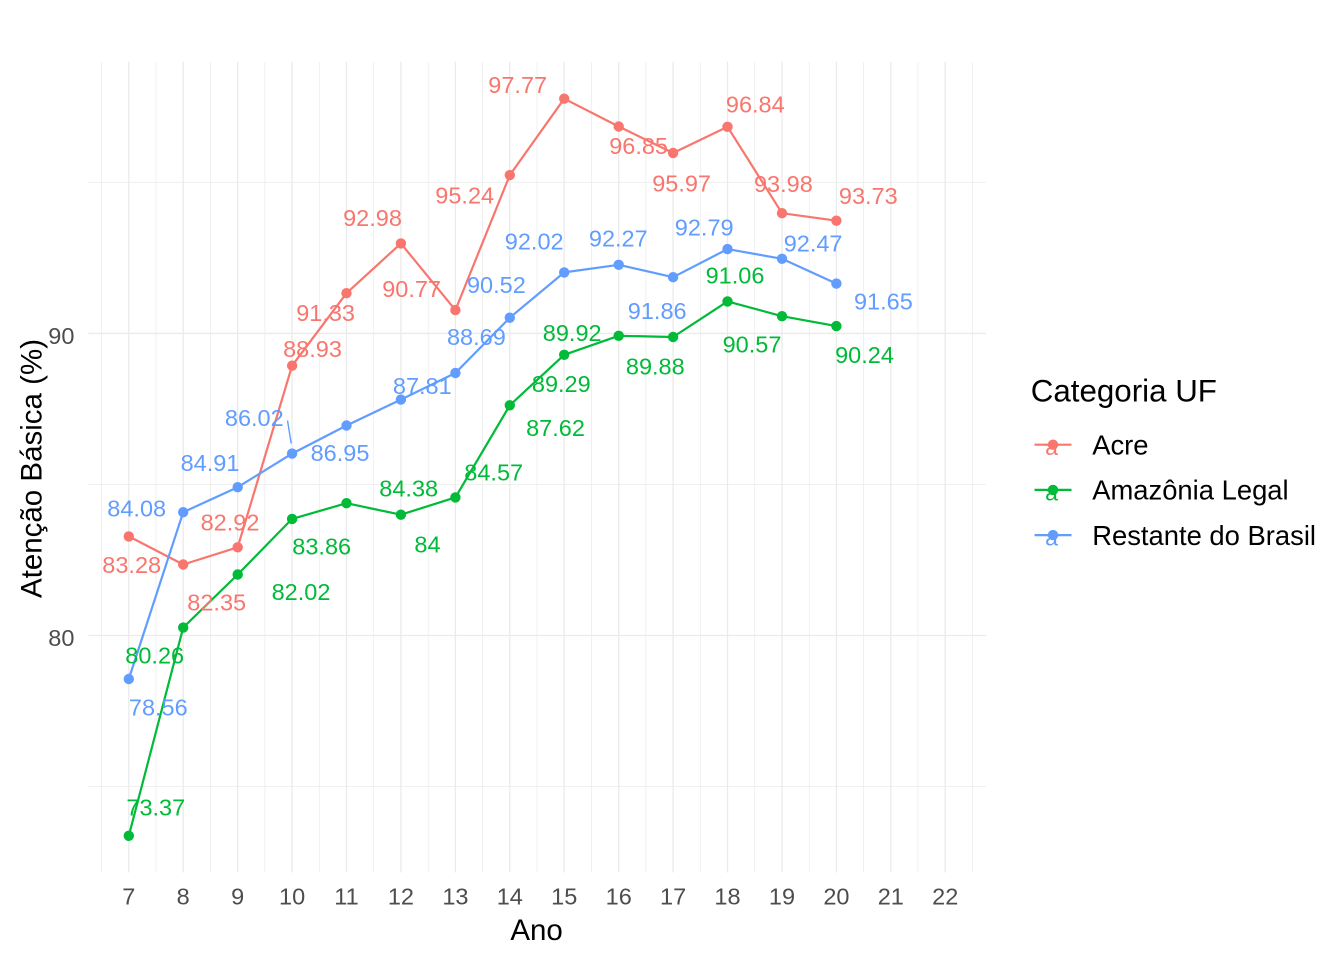 The height and width of the screenshot is (960, 1344). Describe the element at coordinates (783, 184) in the screenshot. I see `svg-text: 93.98` at that location.